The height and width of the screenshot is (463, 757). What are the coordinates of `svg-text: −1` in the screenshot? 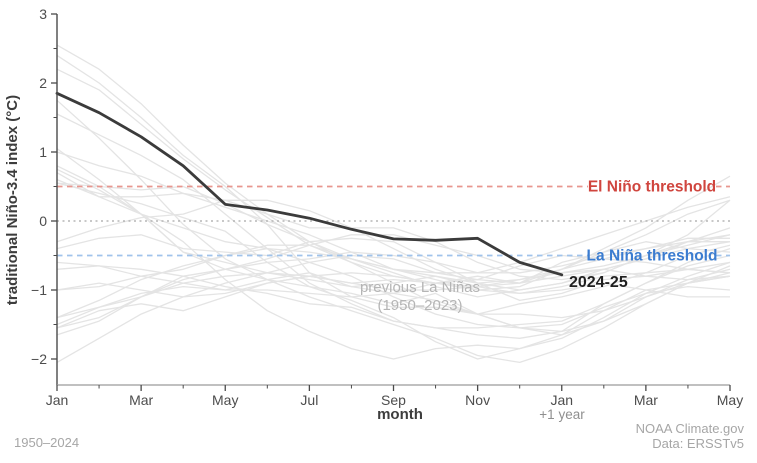 It's located at (39, 290).